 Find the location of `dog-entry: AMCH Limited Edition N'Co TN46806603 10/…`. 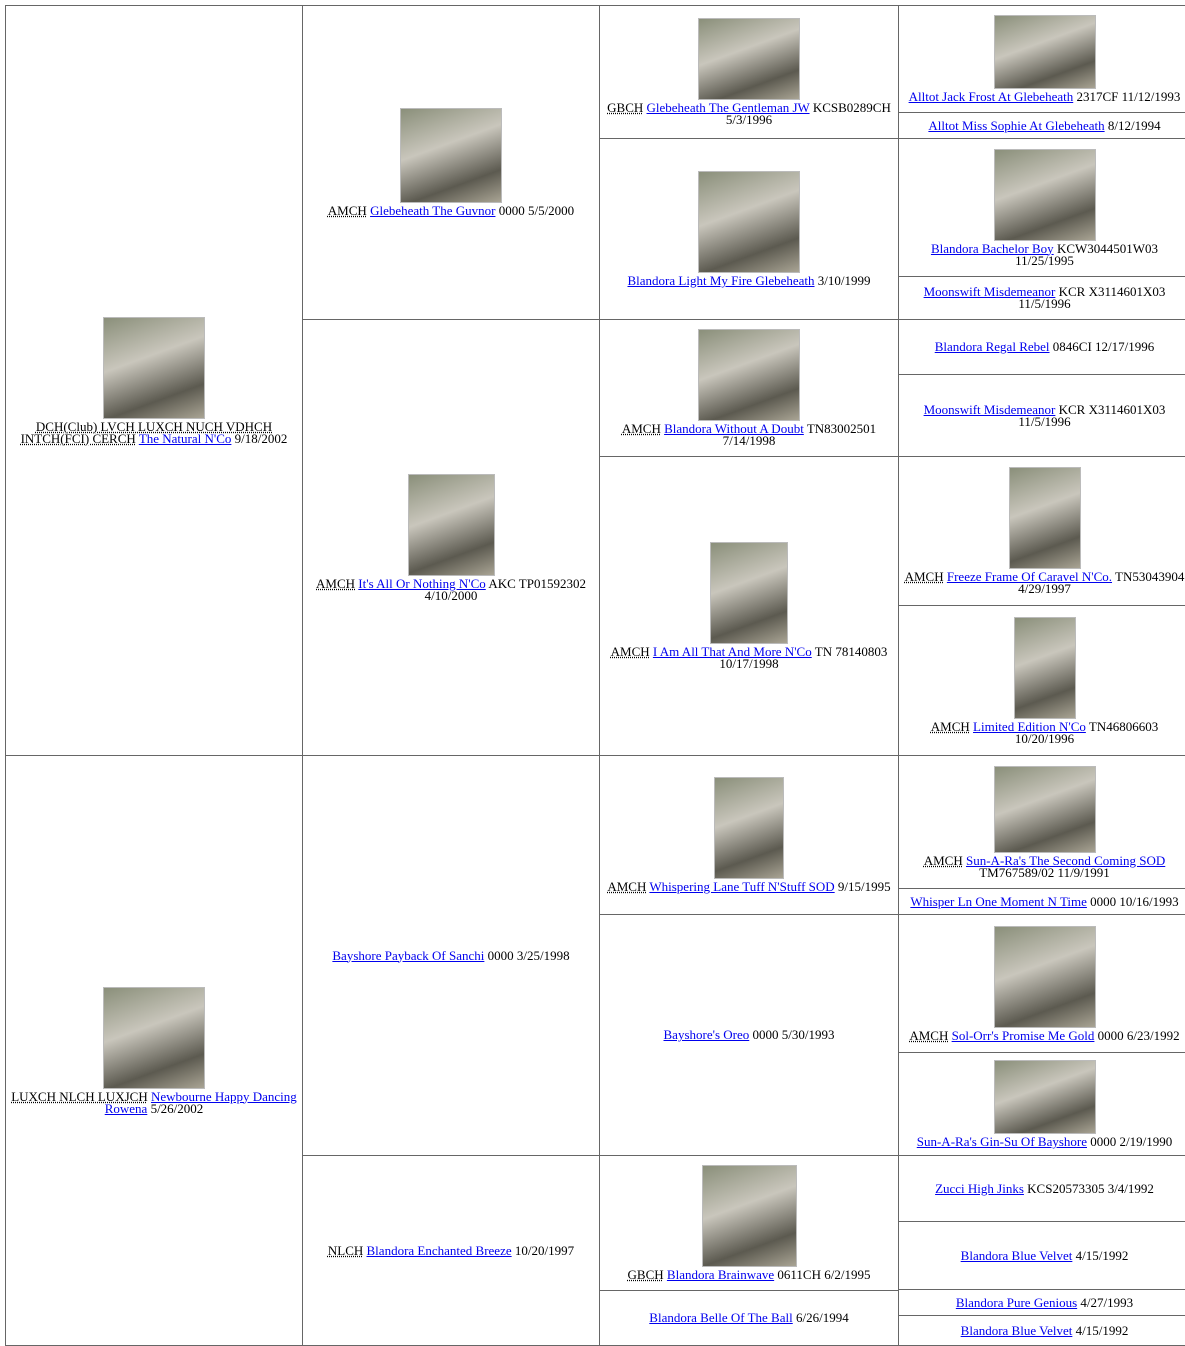

dog-entry: AMCH Limited Edition N'Co TN46806603 10/… is located at coordinates (1043, 731).